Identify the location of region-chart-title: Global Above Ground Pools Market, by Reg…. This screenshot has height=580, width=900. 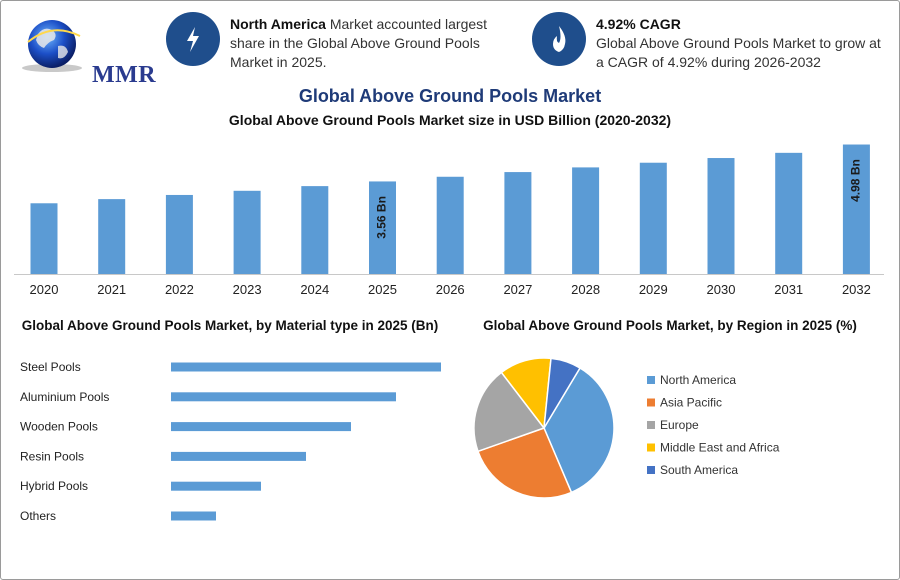
(670, 325).